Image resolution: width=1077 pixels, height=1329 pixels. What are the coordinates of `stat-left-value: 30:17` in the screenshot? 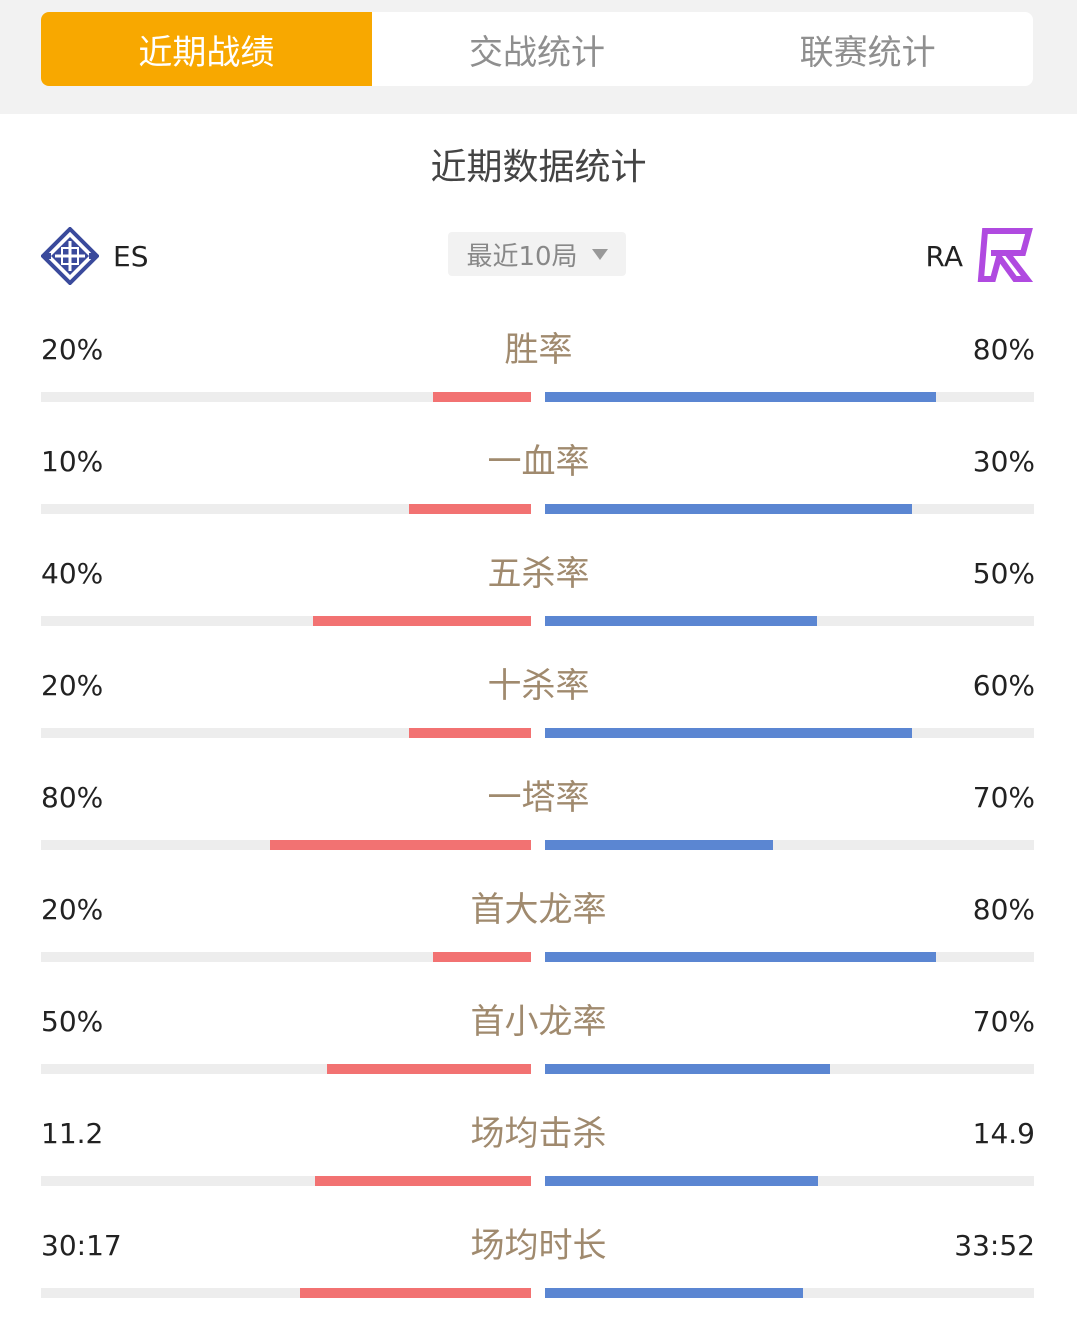 It's located at (81, 1245).